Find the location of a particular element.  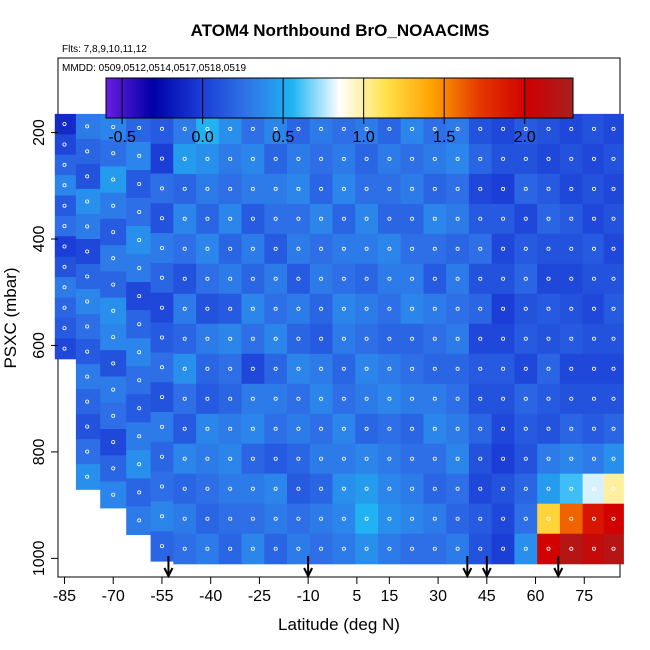

y-tick-label: 200 is located at coordinates (39, 132).